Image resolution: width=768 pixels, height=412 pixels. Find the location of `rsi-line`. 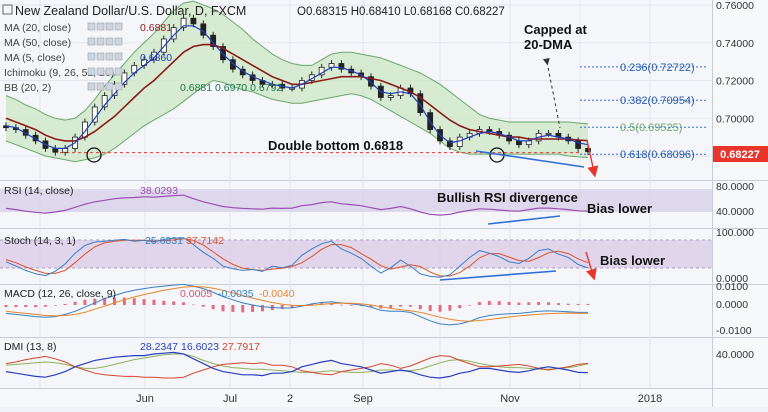

rsi-line is located at coordinates (297, 205).